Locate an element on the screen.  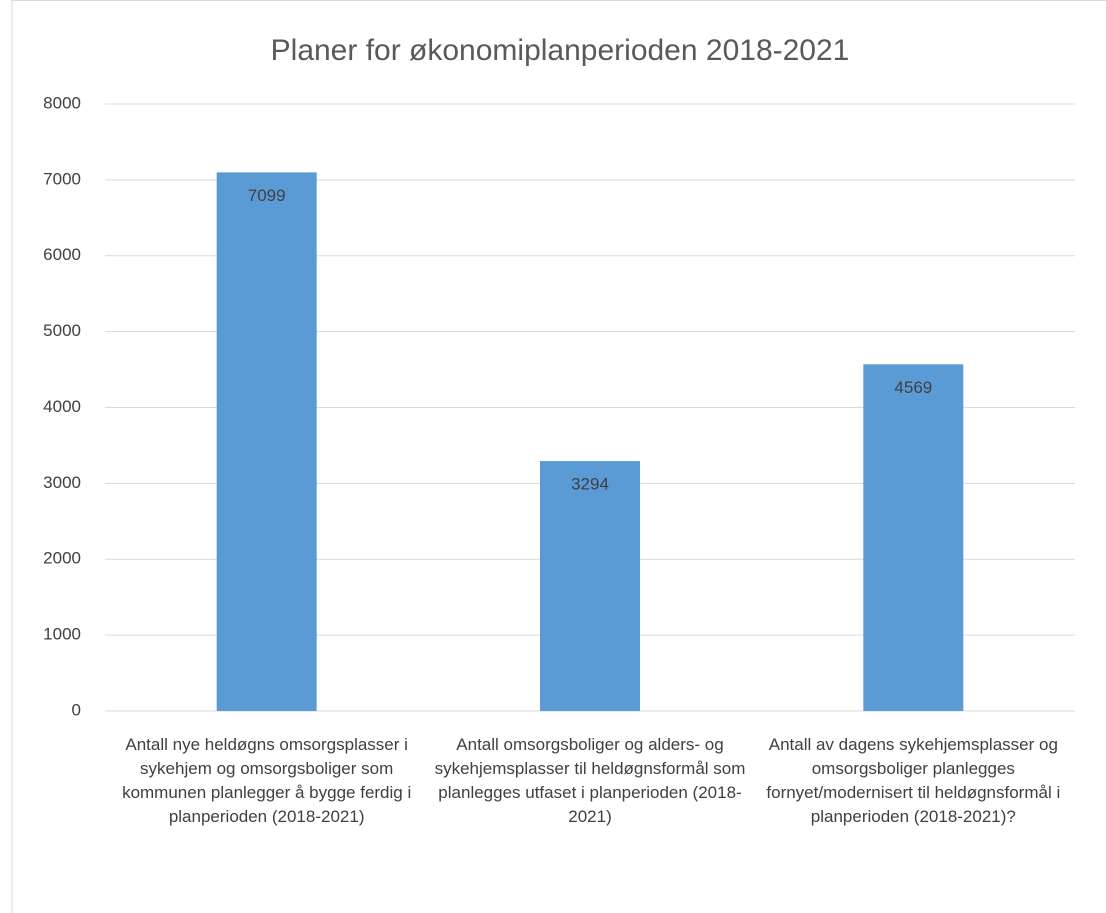
chart-title: Planer for økonomiplanperioden 2018-2021 is located at coordinates (560, 50).